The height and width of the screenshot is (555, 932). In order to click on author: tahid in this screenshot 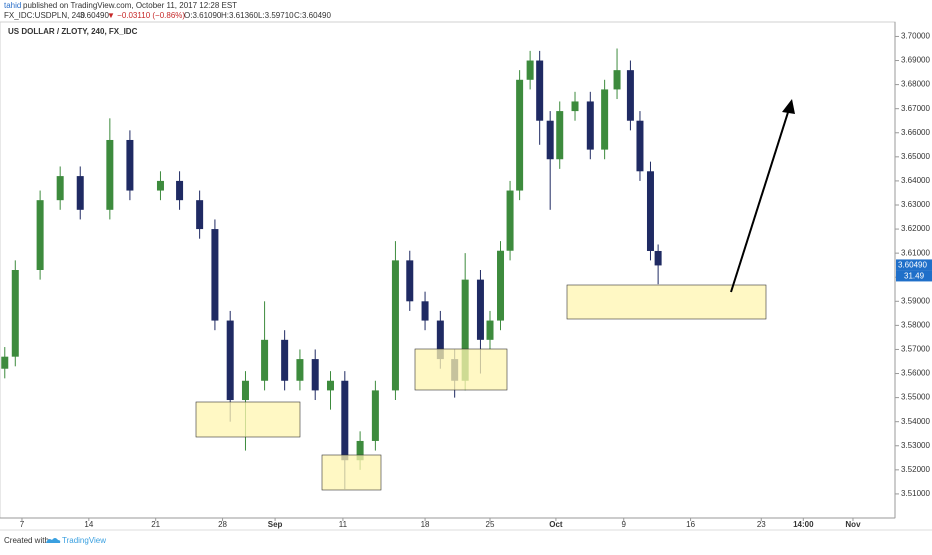, I will do `click(12, 5)`.